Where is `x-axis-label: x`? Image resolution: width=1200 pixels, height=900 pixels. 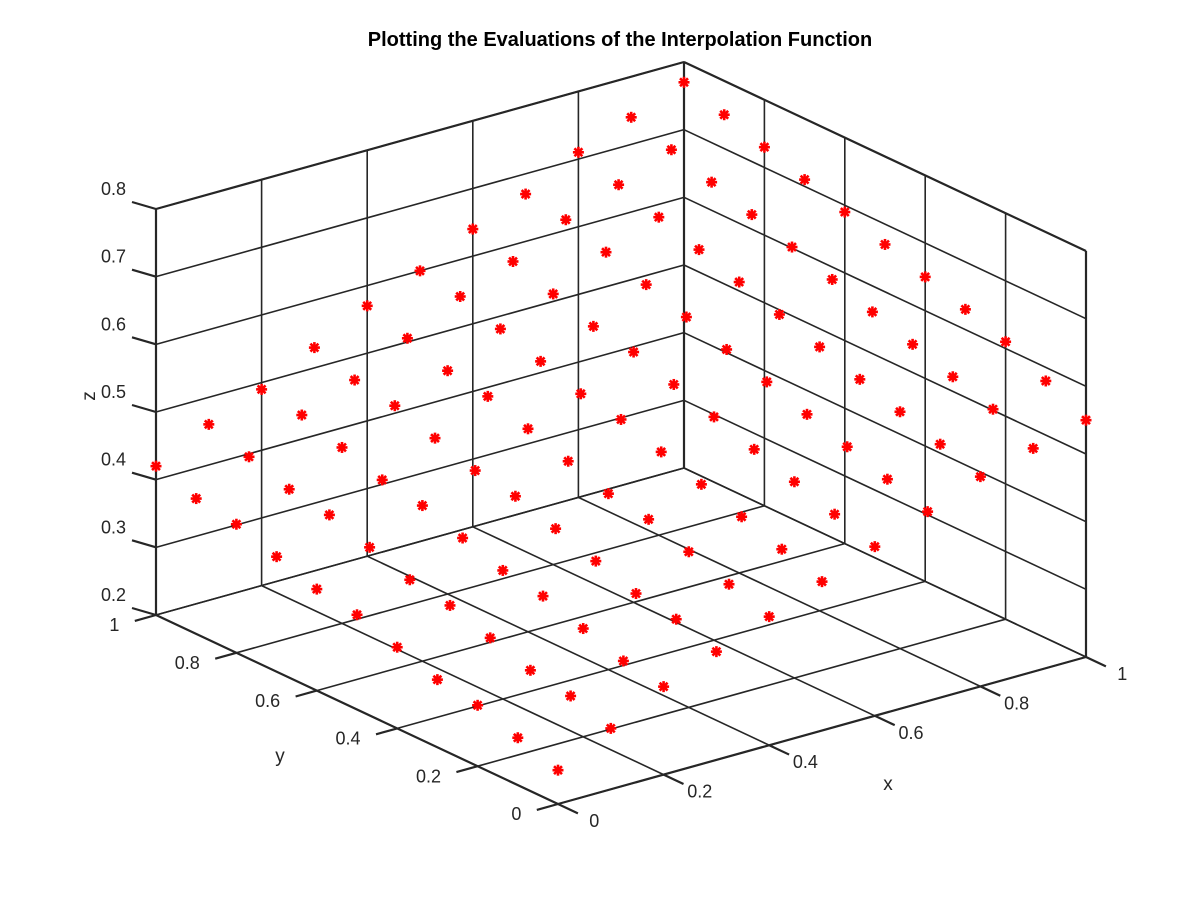
x-axis-label: x is located at coordinates (888, 784).